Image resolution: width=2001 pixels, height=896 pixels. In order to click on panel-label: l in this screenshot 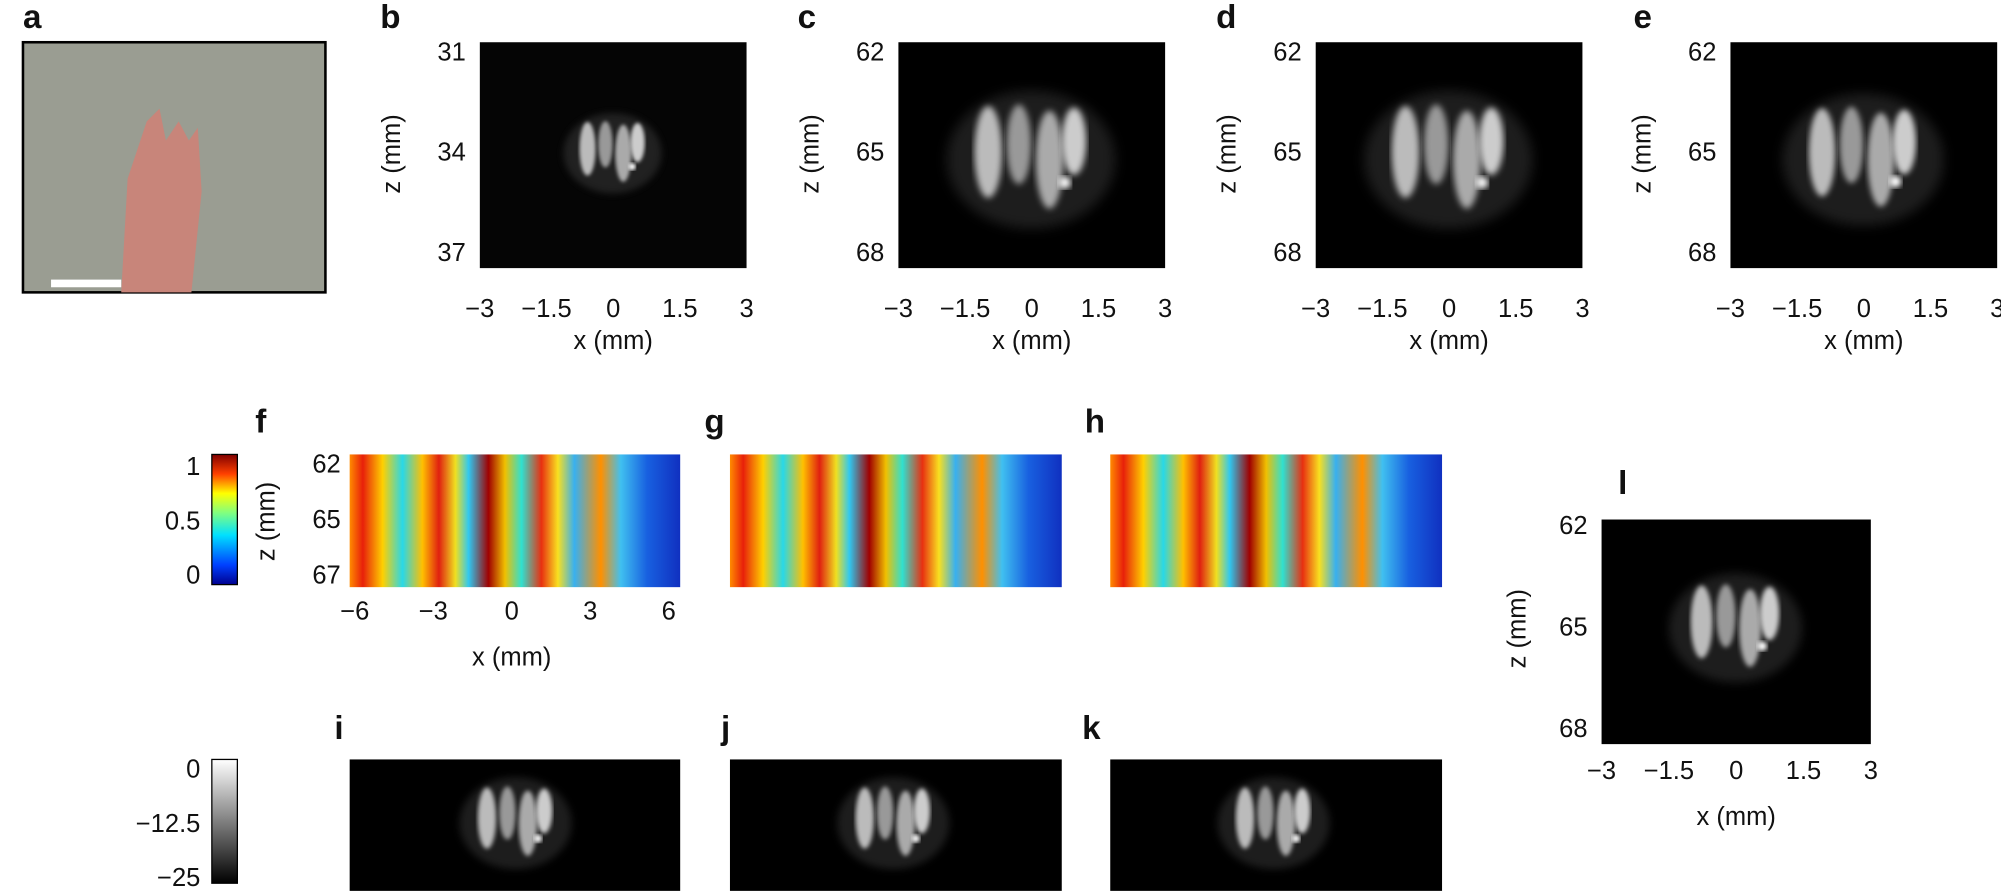, I will do `click(1622, 483)`.